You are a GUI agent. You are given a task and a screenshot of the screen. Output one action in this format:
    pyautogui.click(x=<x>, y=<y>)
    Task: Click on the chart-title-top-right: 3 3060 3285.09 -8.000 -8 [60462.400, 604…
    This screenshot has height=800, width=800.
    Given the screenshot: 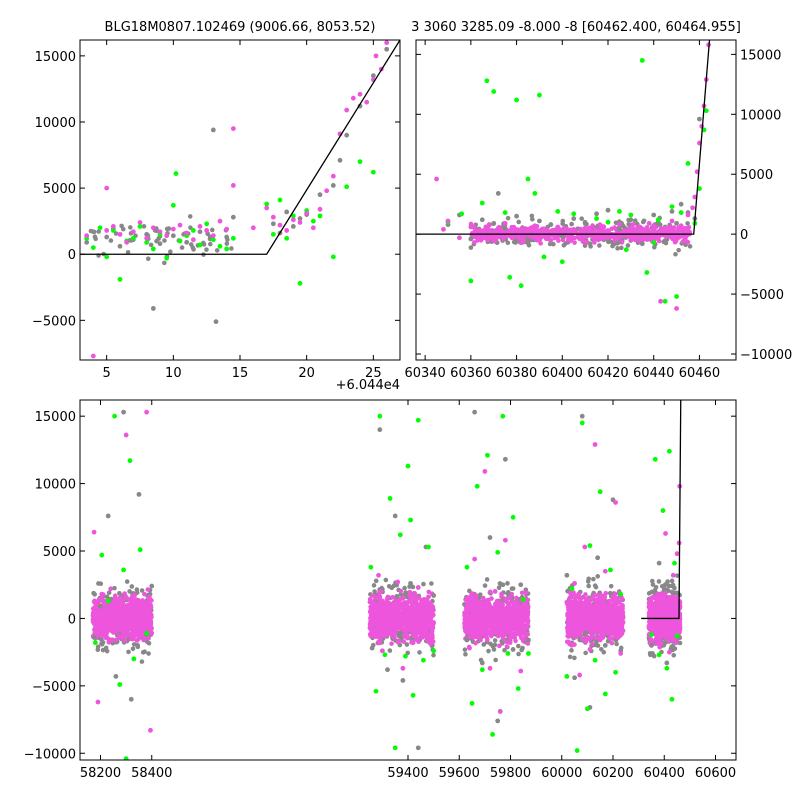 What is the action you would take?
    pyautogui.click(x=576, y=27)
    